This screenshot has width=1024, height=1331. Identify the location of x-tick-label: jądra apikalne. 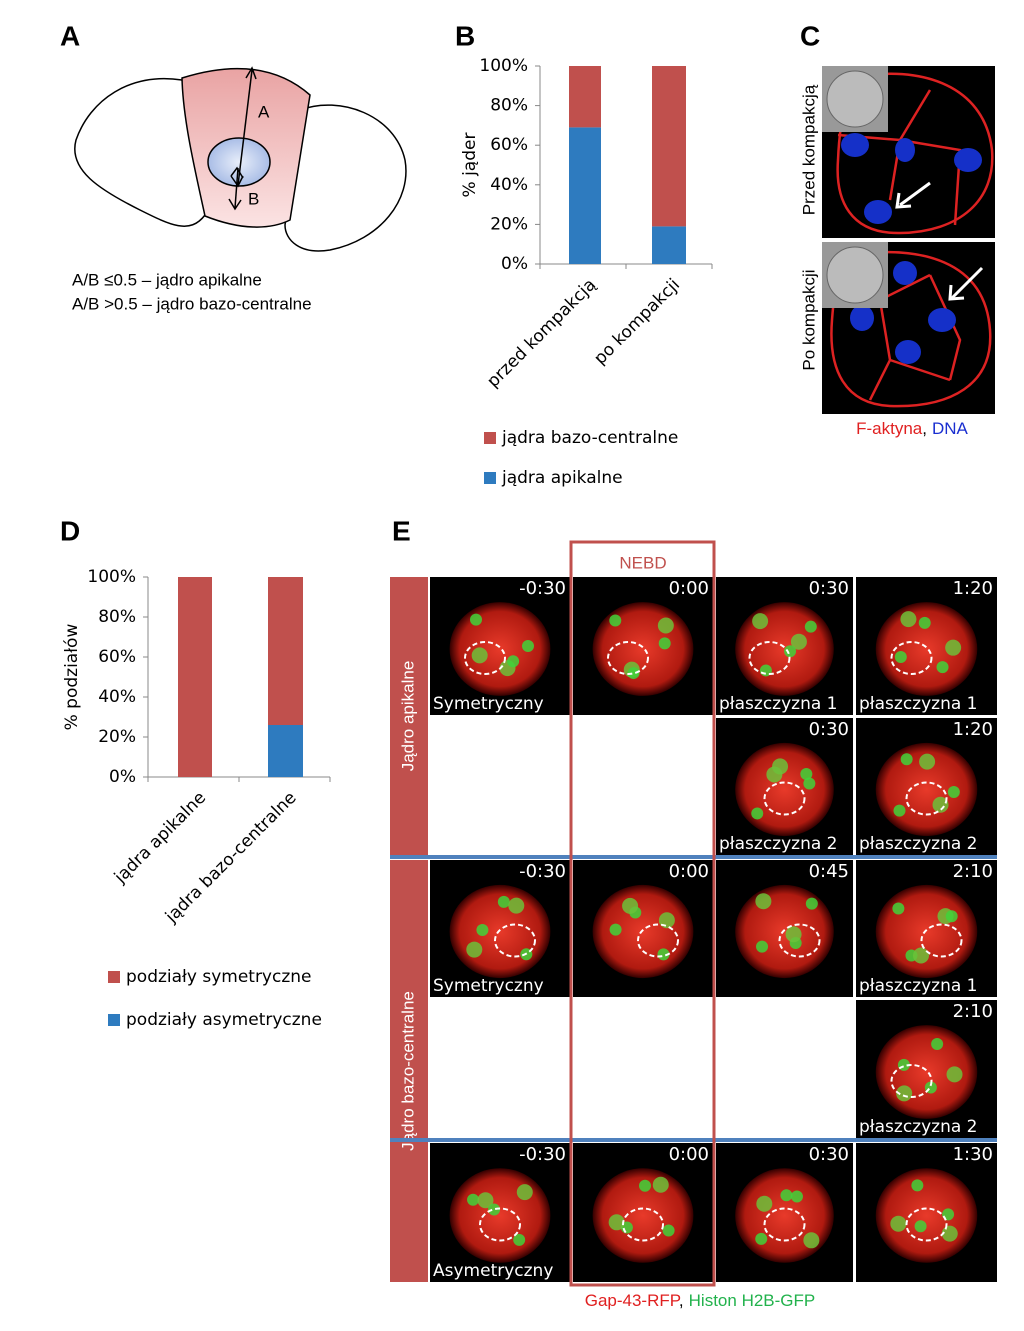
(160, 838).